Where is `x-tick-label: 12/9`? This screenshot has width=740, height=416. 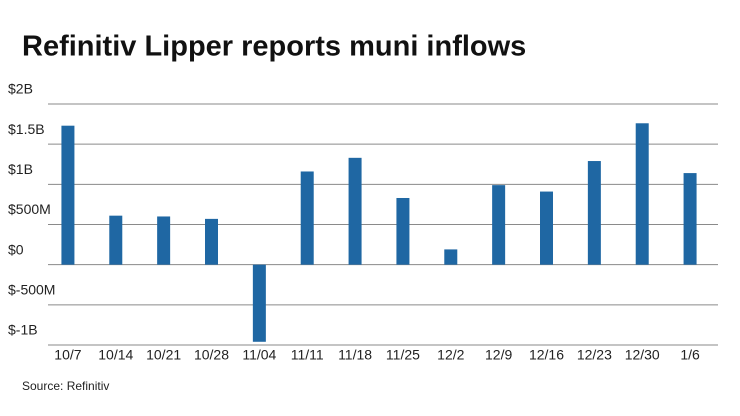 x-tick-label: 12/9 is located at coordinates (498, 355).